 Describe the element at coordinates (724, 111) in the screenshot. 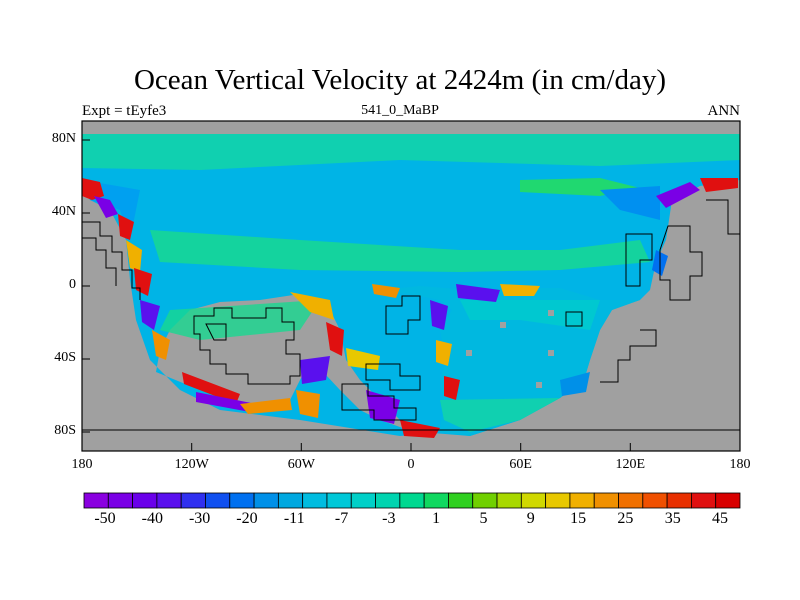

I see `season-label: ANN` at that location.